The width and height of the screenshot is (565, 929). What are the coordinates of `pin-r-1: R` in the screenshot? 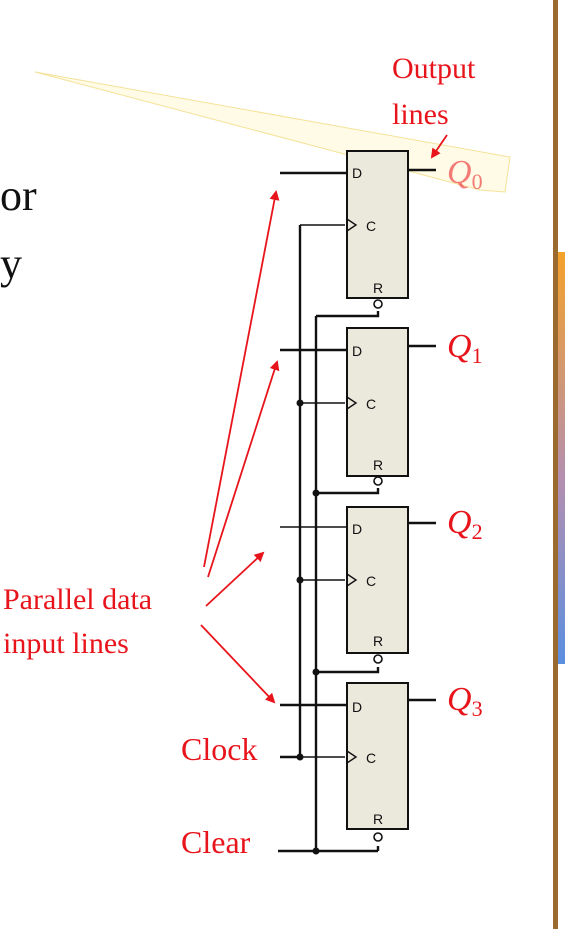 It's located at (378, 465).